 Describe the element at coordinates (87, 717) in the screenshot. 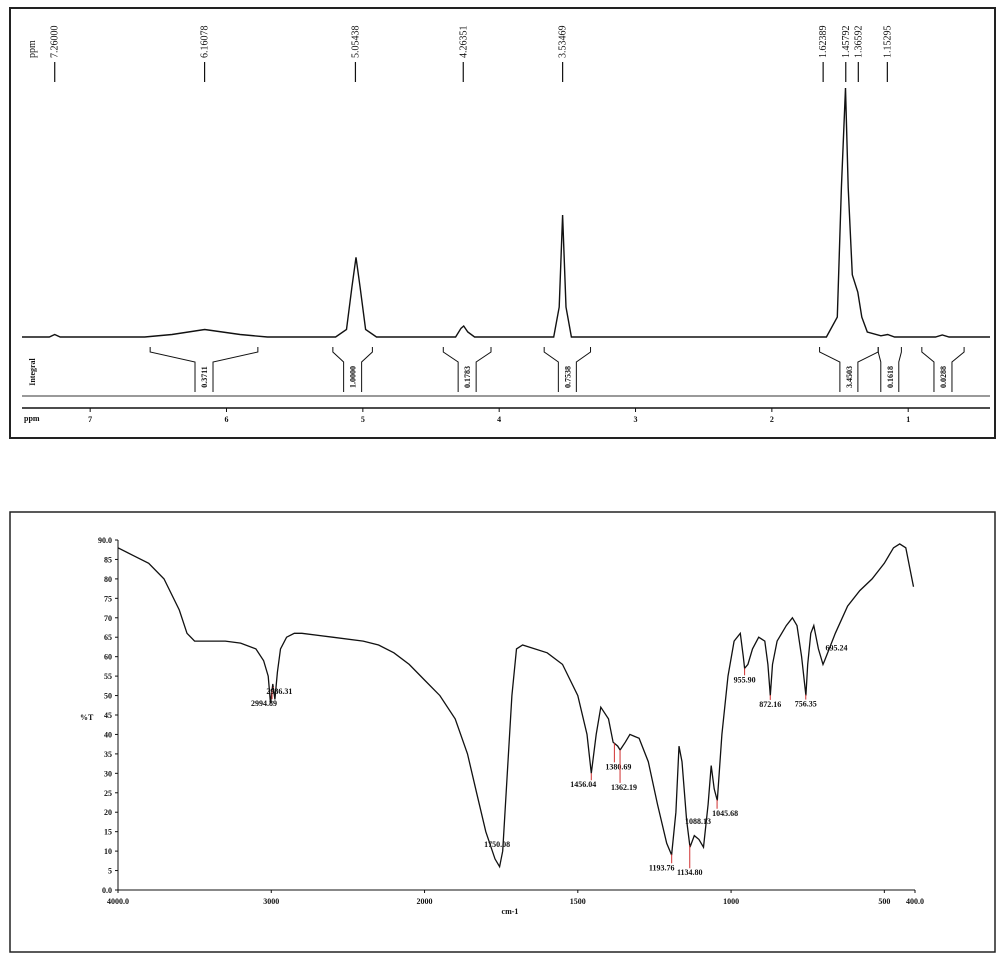

I see `y-axis-label: %T` at that location.